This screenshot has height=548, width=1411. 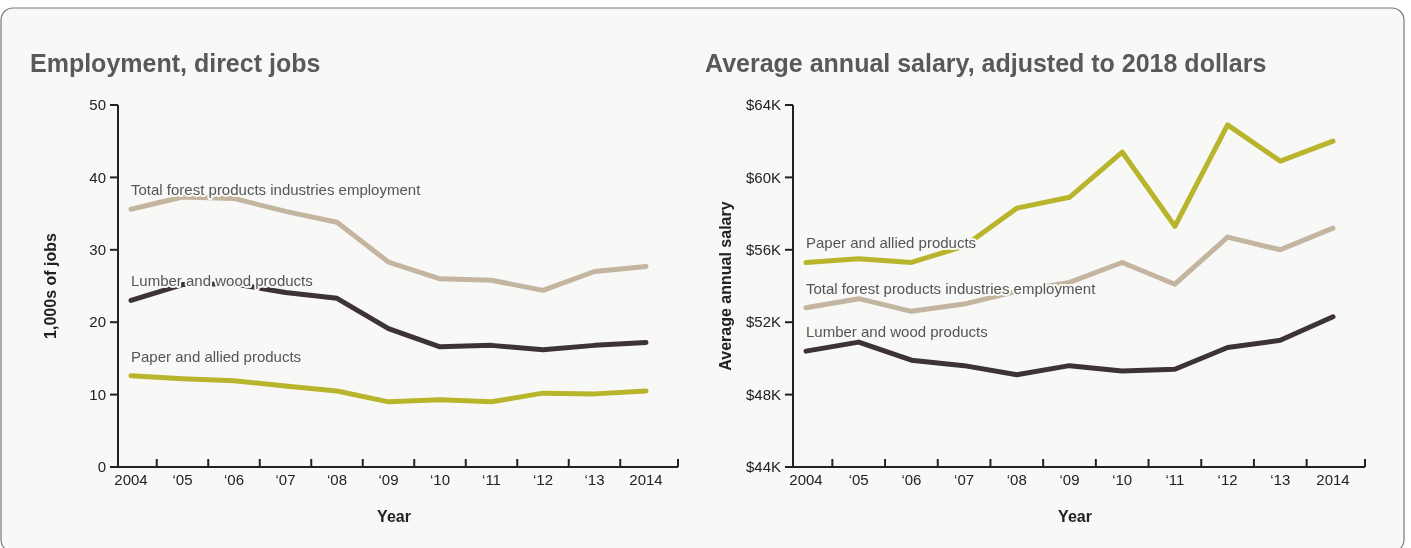 I want to click on y-axis-title: Average annual salary, so click(x=725, y=286).